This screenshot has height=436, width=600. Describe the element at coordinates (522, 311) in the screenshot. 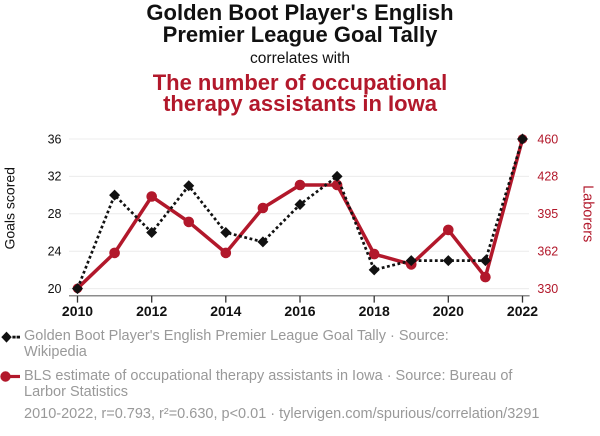

I see `svg-text: 2022` at that location.